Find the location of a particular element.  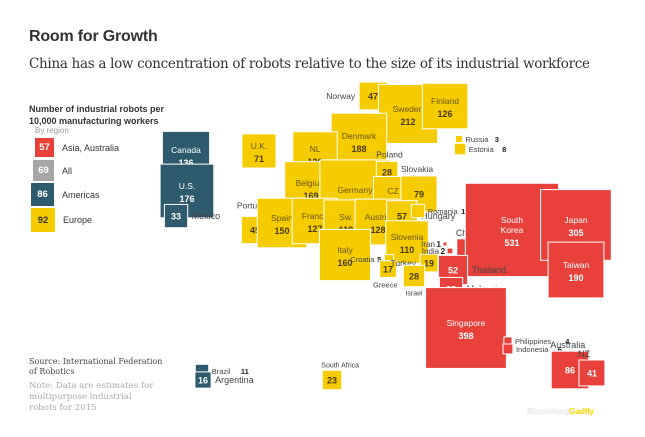

country-value: 188 is located at coordinates (358, 149).